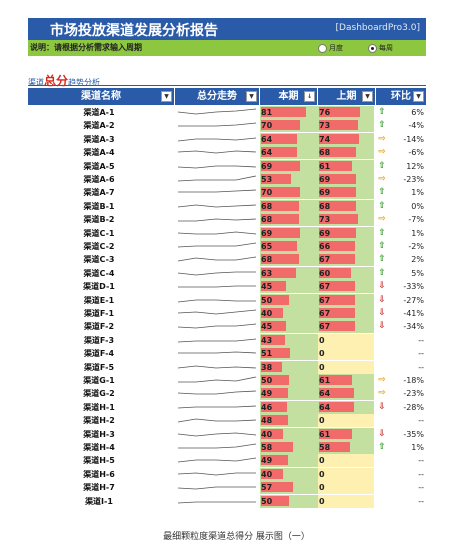 Image resolution: width=473 pixels, height=557 pixels. Describe the element at coordinates (417, 273) in the screenshot. I see `ratio-value: 5%` at that location.